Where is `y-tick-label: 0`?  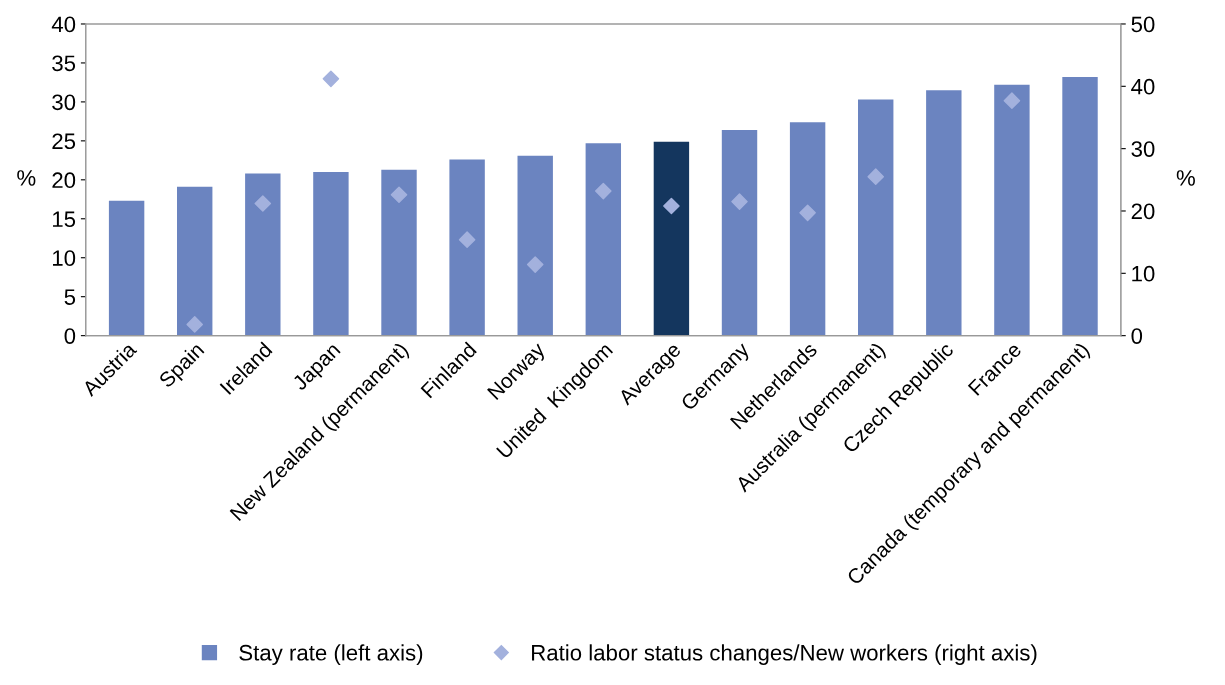 y-tick-label: 0 is located at coordinates (70, 336).